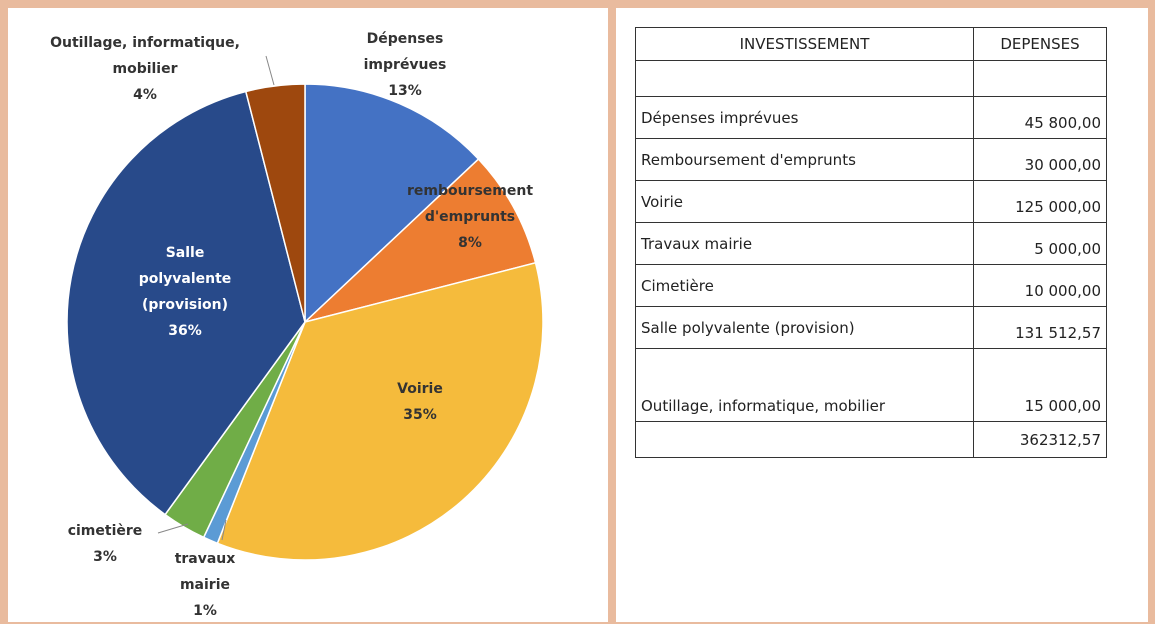 The image size is (1155, 624). Describe the element at coordinates (405, 91) in the screenshot. I see `value-label: 13%` at that location.